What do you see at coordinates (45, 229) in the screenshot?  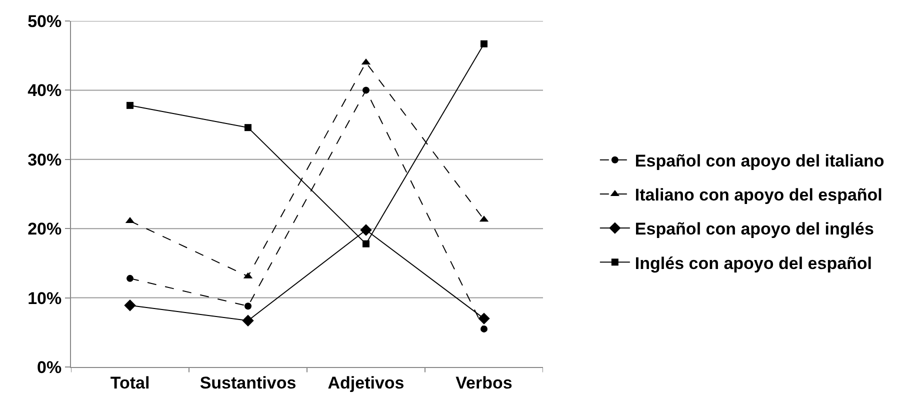 I see `y-tick-label: 20%` at bounding box center [45, 229].